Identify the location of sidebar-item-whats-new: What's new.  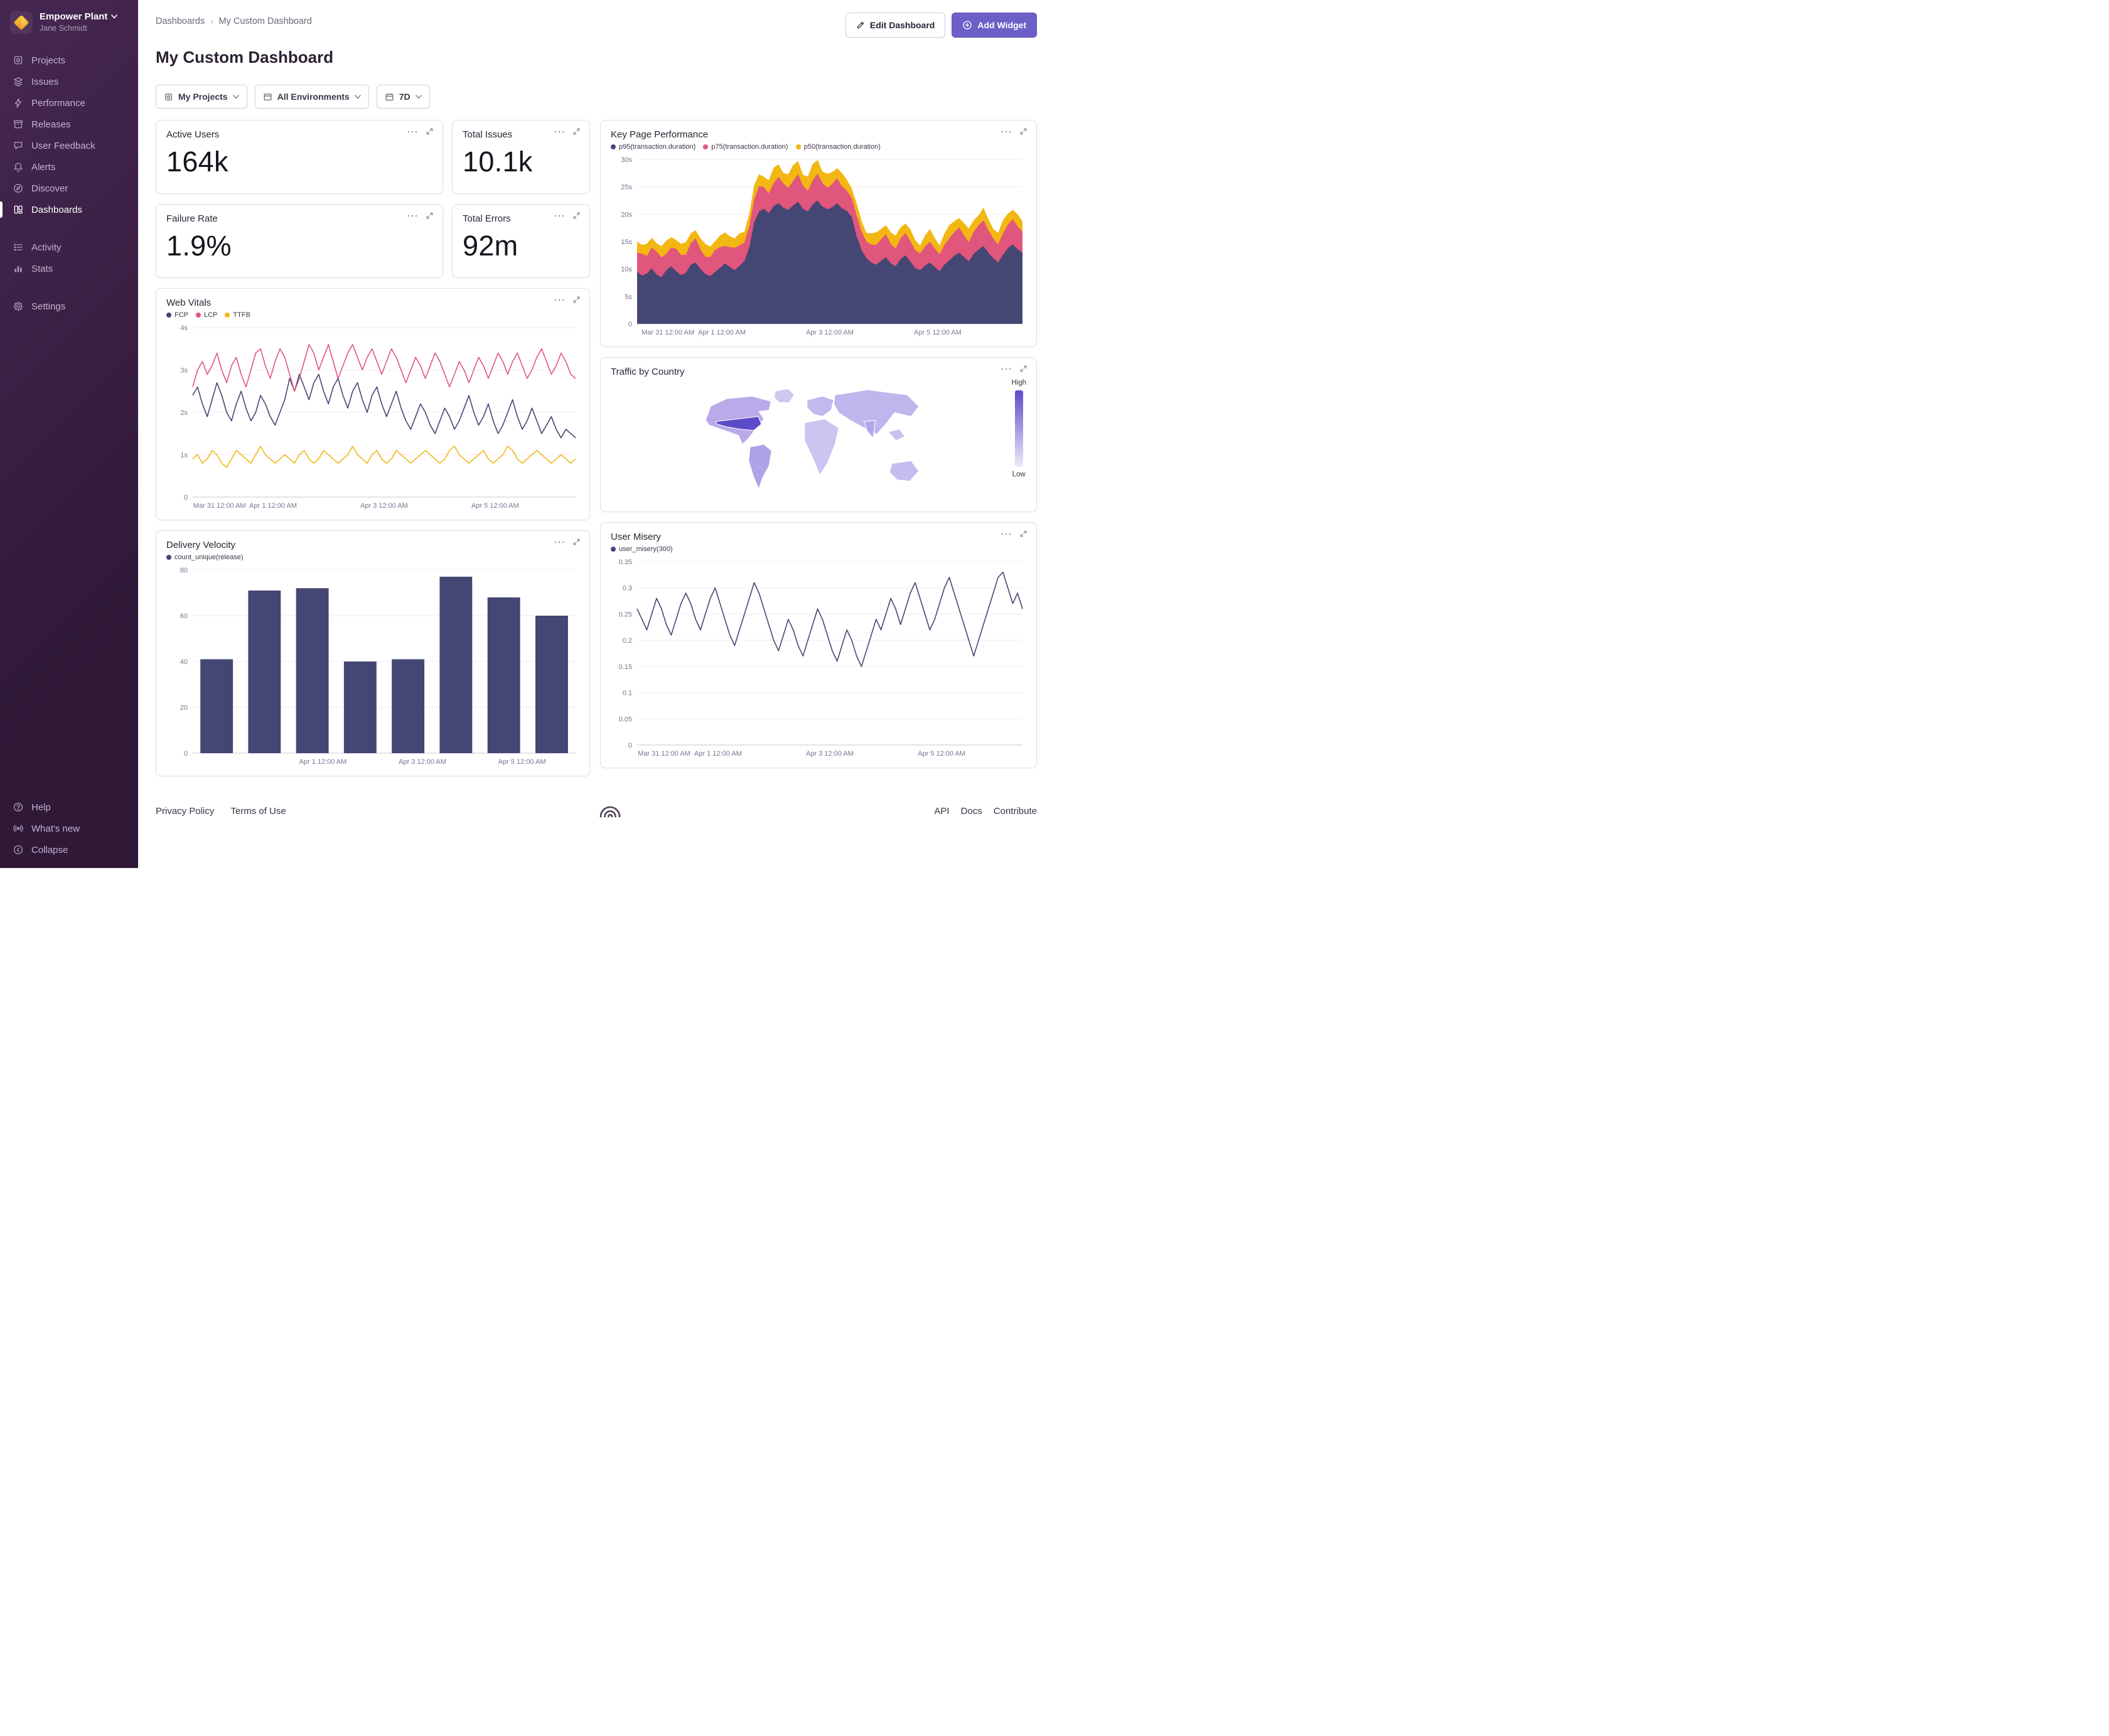
(69, 828).